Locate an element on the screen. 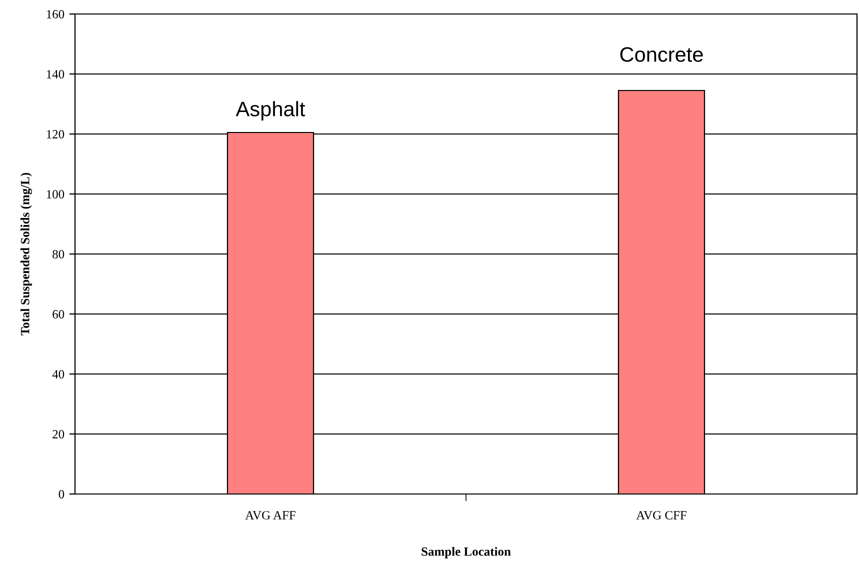 Image resolution: width=859 pixels, height=569 pixels. annotation: Asphalt is located at coordinates (271, 110).